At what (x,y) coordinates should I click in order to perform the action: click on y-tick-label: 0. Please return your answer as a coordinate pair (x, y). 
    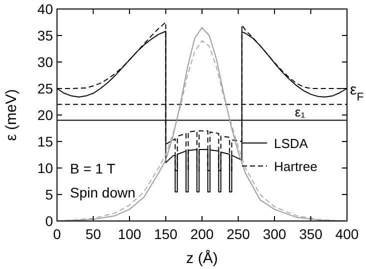
    Looking at the image, I should click on (49, 221).